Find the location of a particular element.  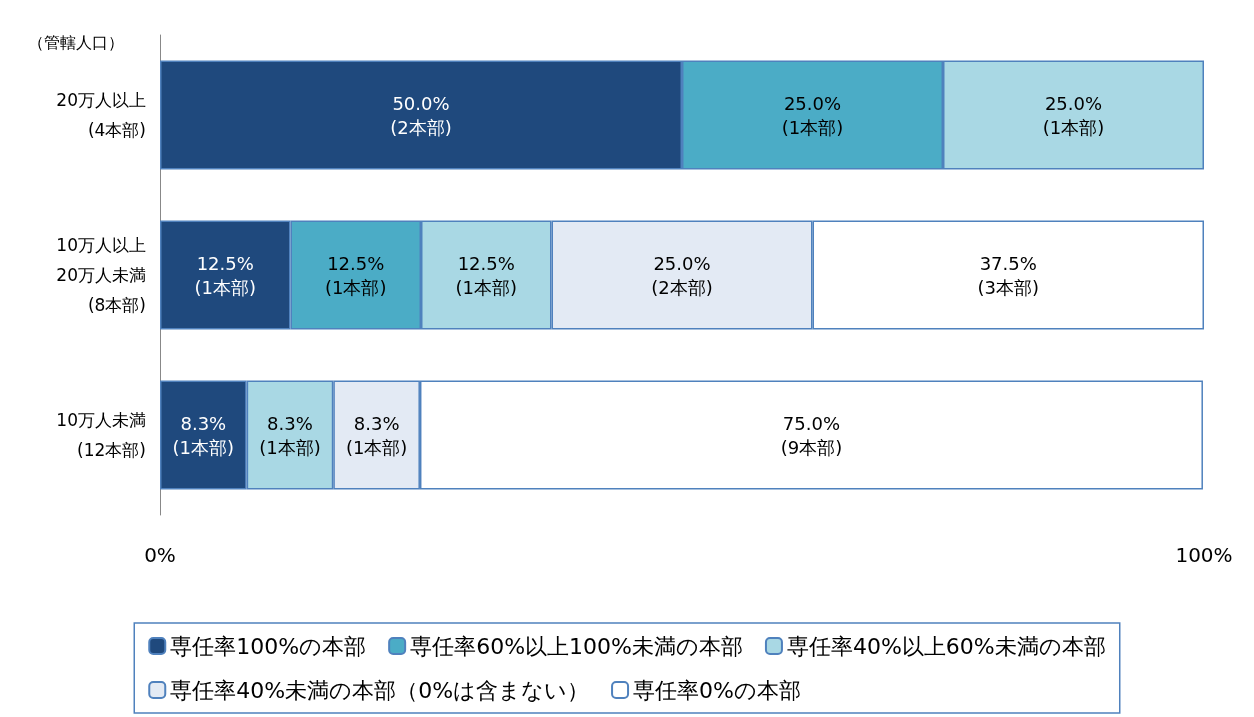

legend-label: 専任率60%以上100%未満の本部 is located at coordinates (576, 646).